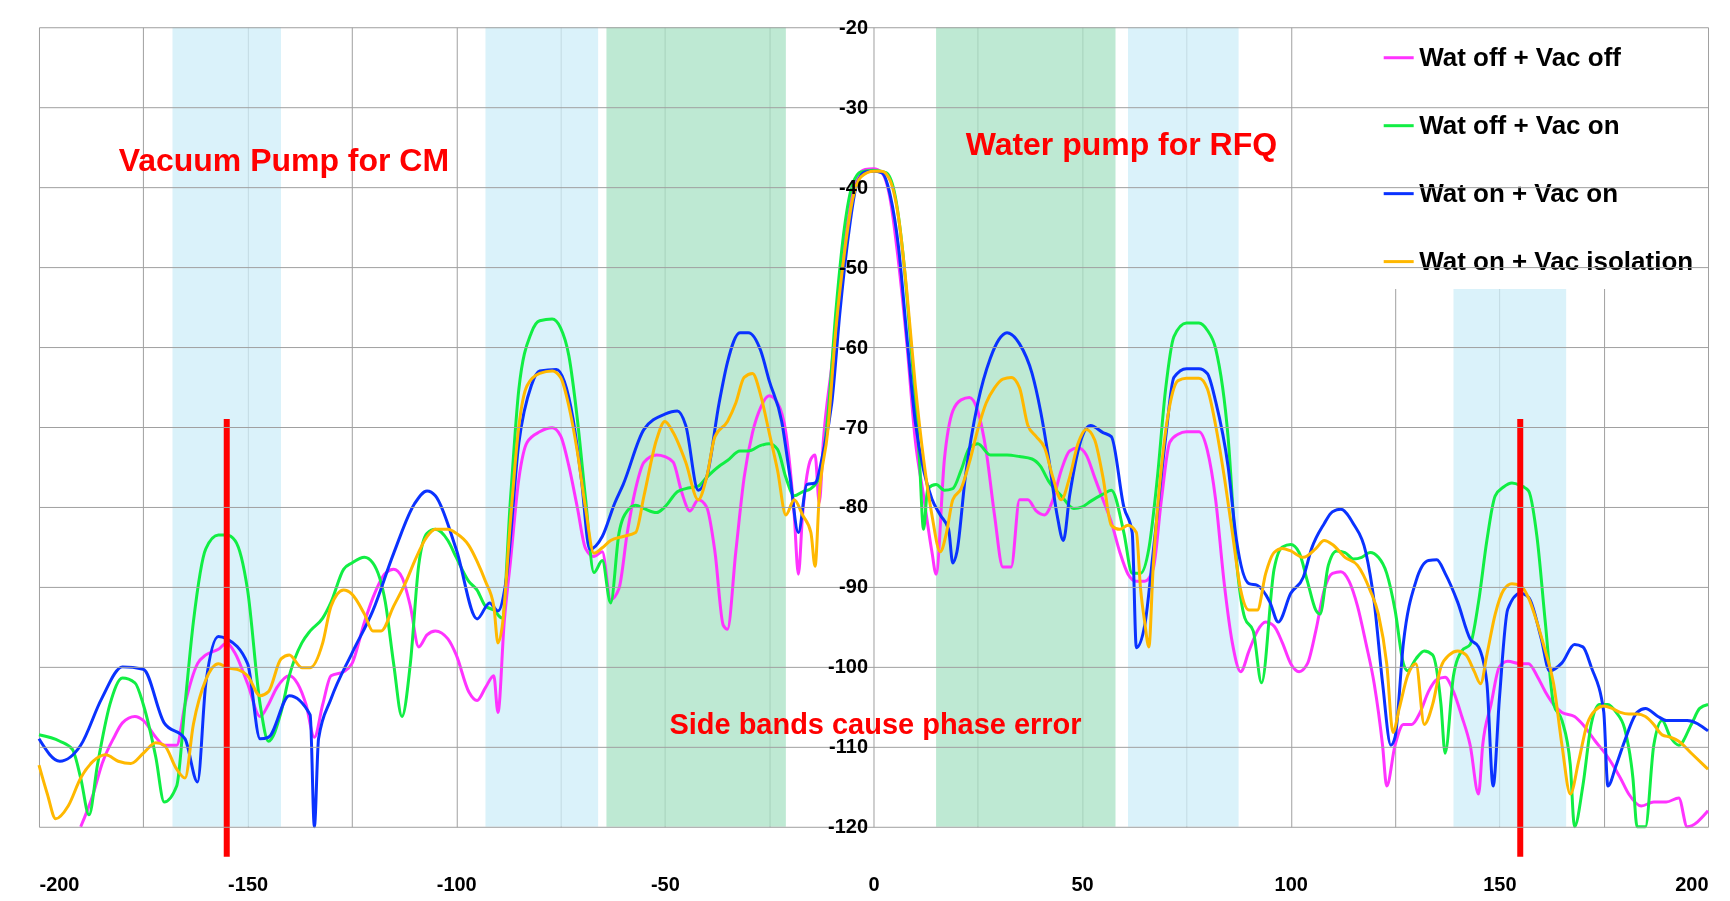  Describe the element at coordinates (853, 346) in the screenshot. I see `y-tick-label: -60` at that location.